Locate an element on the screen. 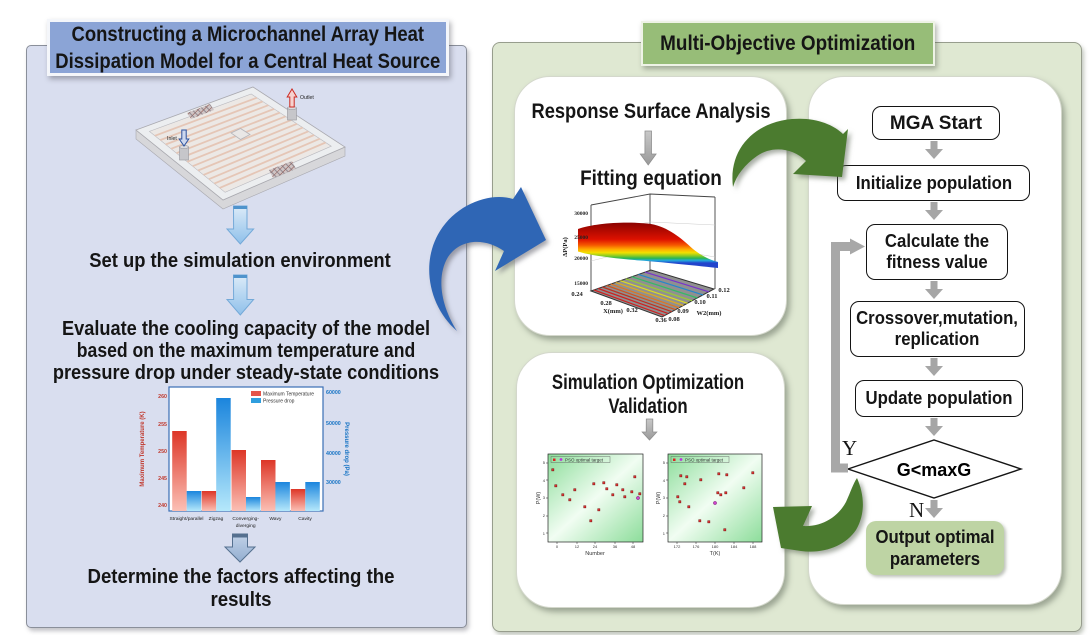  svg-text: 0.36 is located at coordinates (661, 320).